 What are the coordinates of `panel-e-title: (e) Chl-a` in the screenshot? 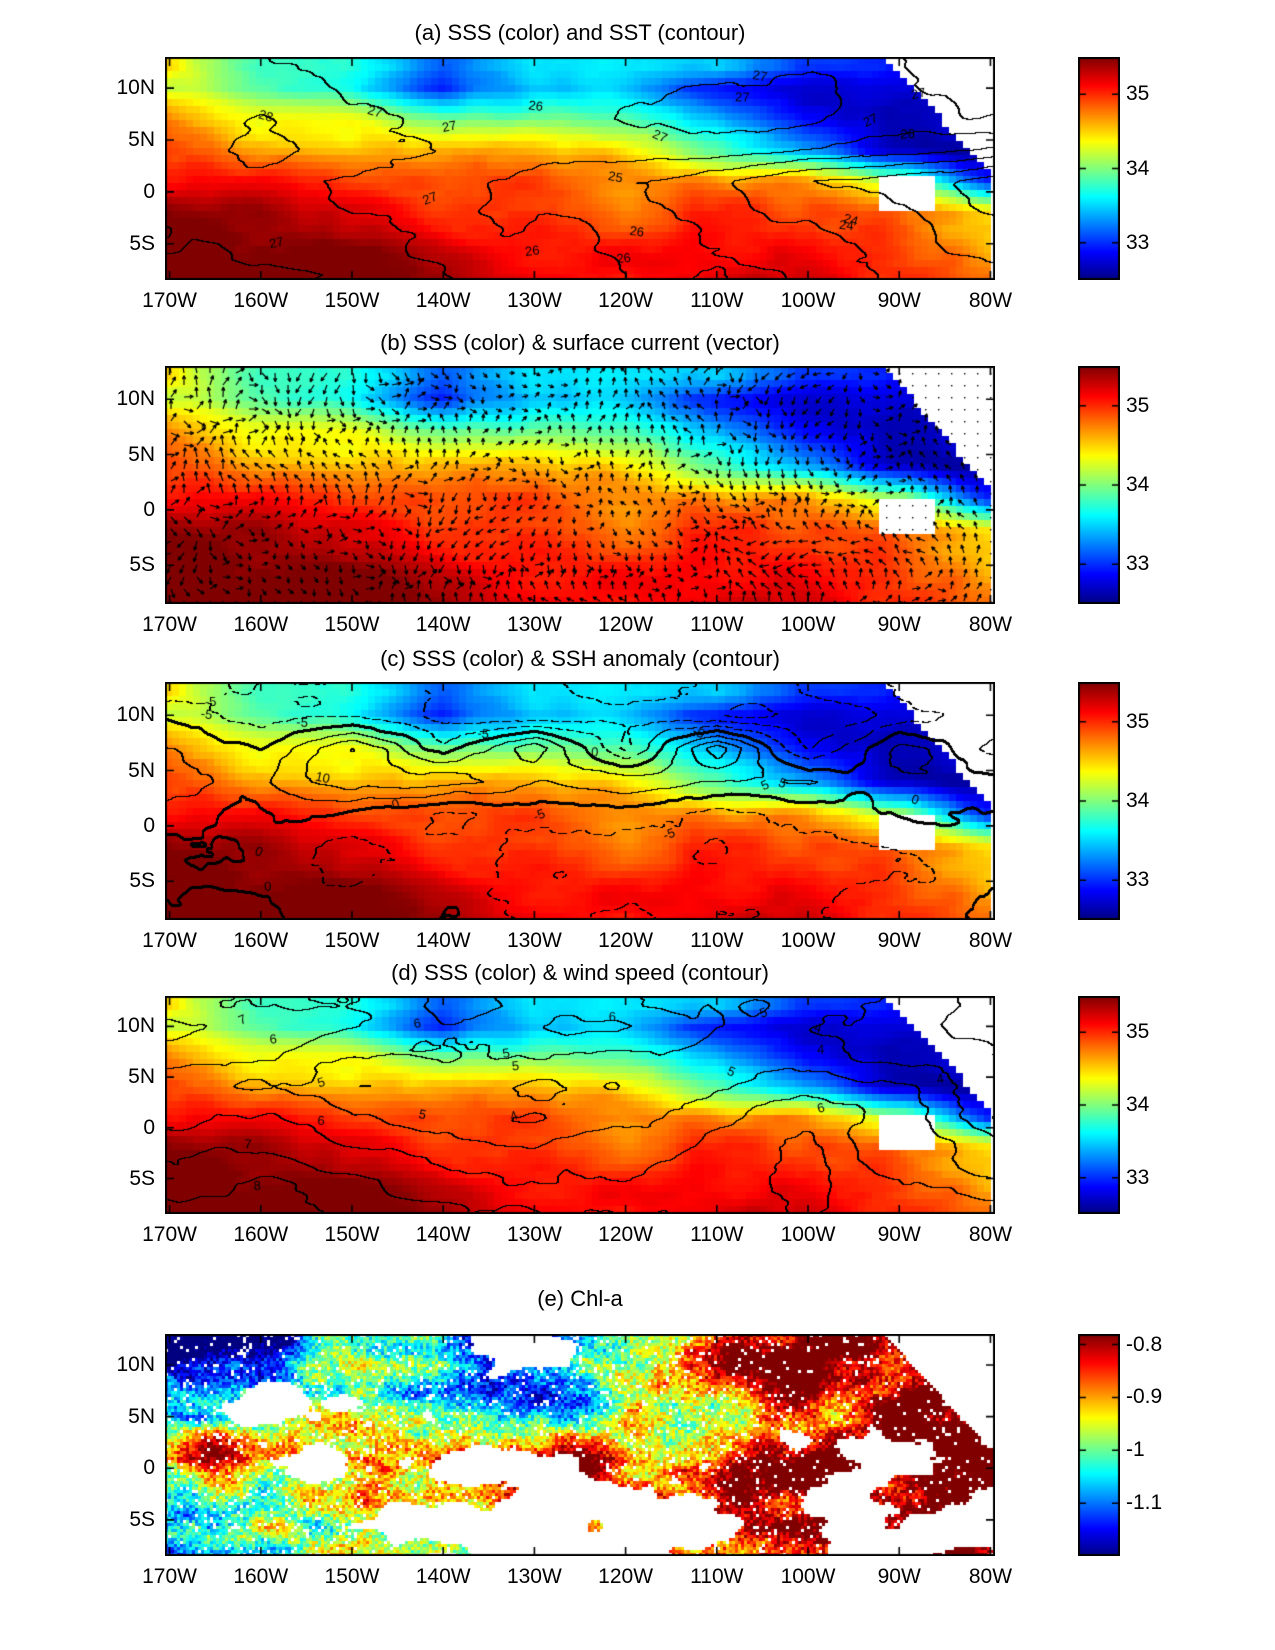 It's located at (580, 1298).